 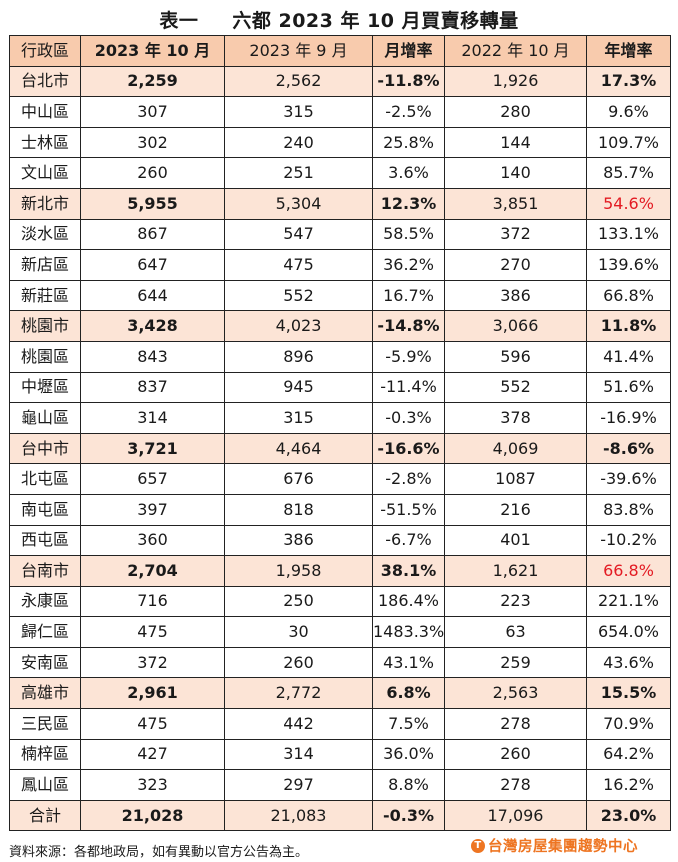 I want to click on district-row: 文山區 260 251 3.6% 140 85.7%, so click(x=340, y=173).